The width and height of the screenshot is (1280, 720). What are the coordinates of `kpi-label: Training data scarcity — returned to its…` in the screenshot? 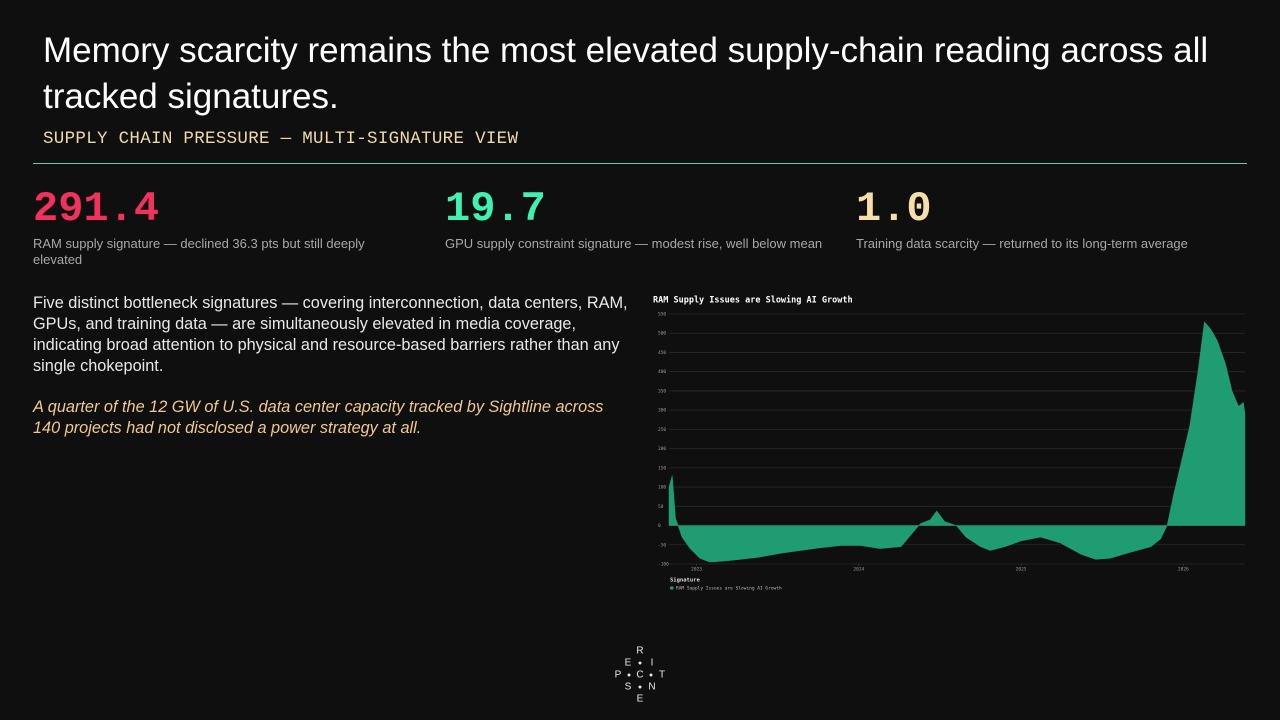 It's located at (1022, 243).